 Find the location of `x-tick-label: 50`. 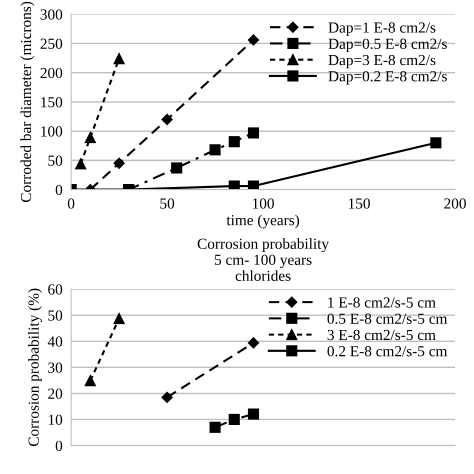

x-tick-label: 50 is located at coordinates (167, 203).